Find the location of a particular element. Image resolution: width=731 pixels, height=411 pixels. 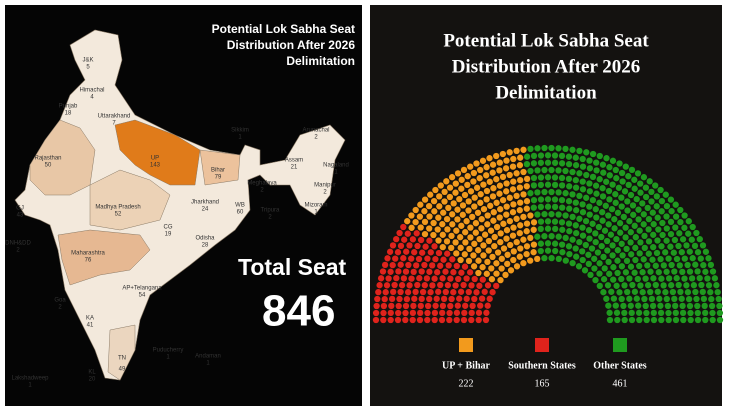

state-name: Uttarakhand is located at coordinates (114, 117).